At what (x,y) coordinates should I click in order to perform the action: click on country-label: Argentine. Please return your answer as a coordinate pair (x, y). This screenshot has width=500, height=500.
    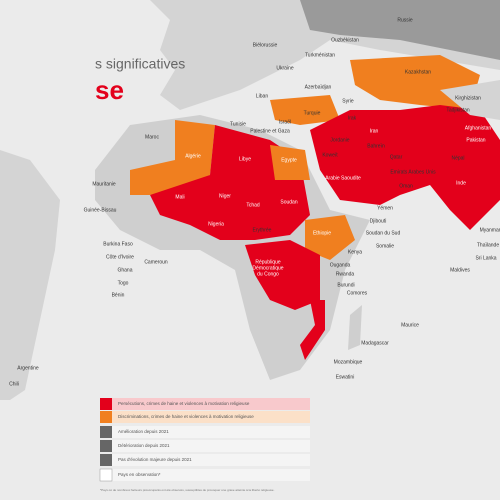
    Looking at the image, I should click on (28, 368).